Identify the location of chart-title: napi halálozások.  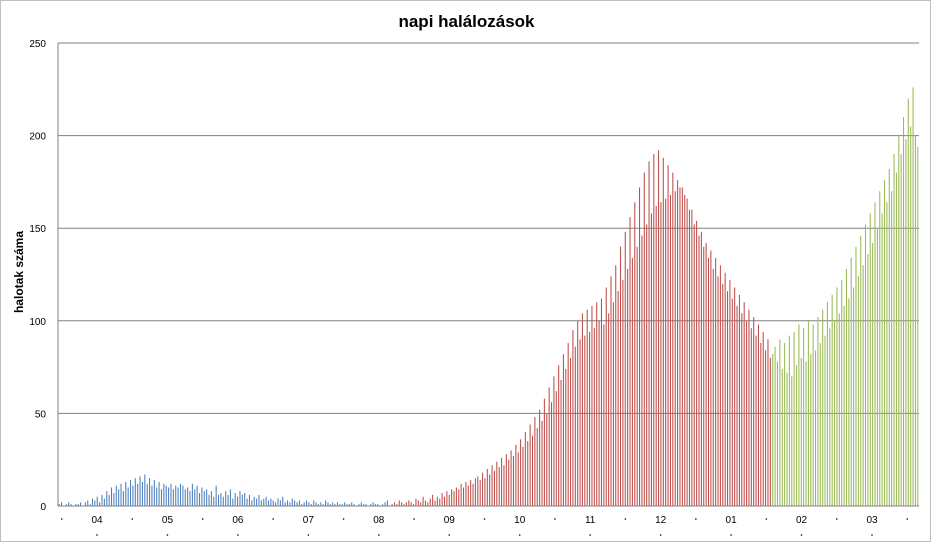
(466, 21).